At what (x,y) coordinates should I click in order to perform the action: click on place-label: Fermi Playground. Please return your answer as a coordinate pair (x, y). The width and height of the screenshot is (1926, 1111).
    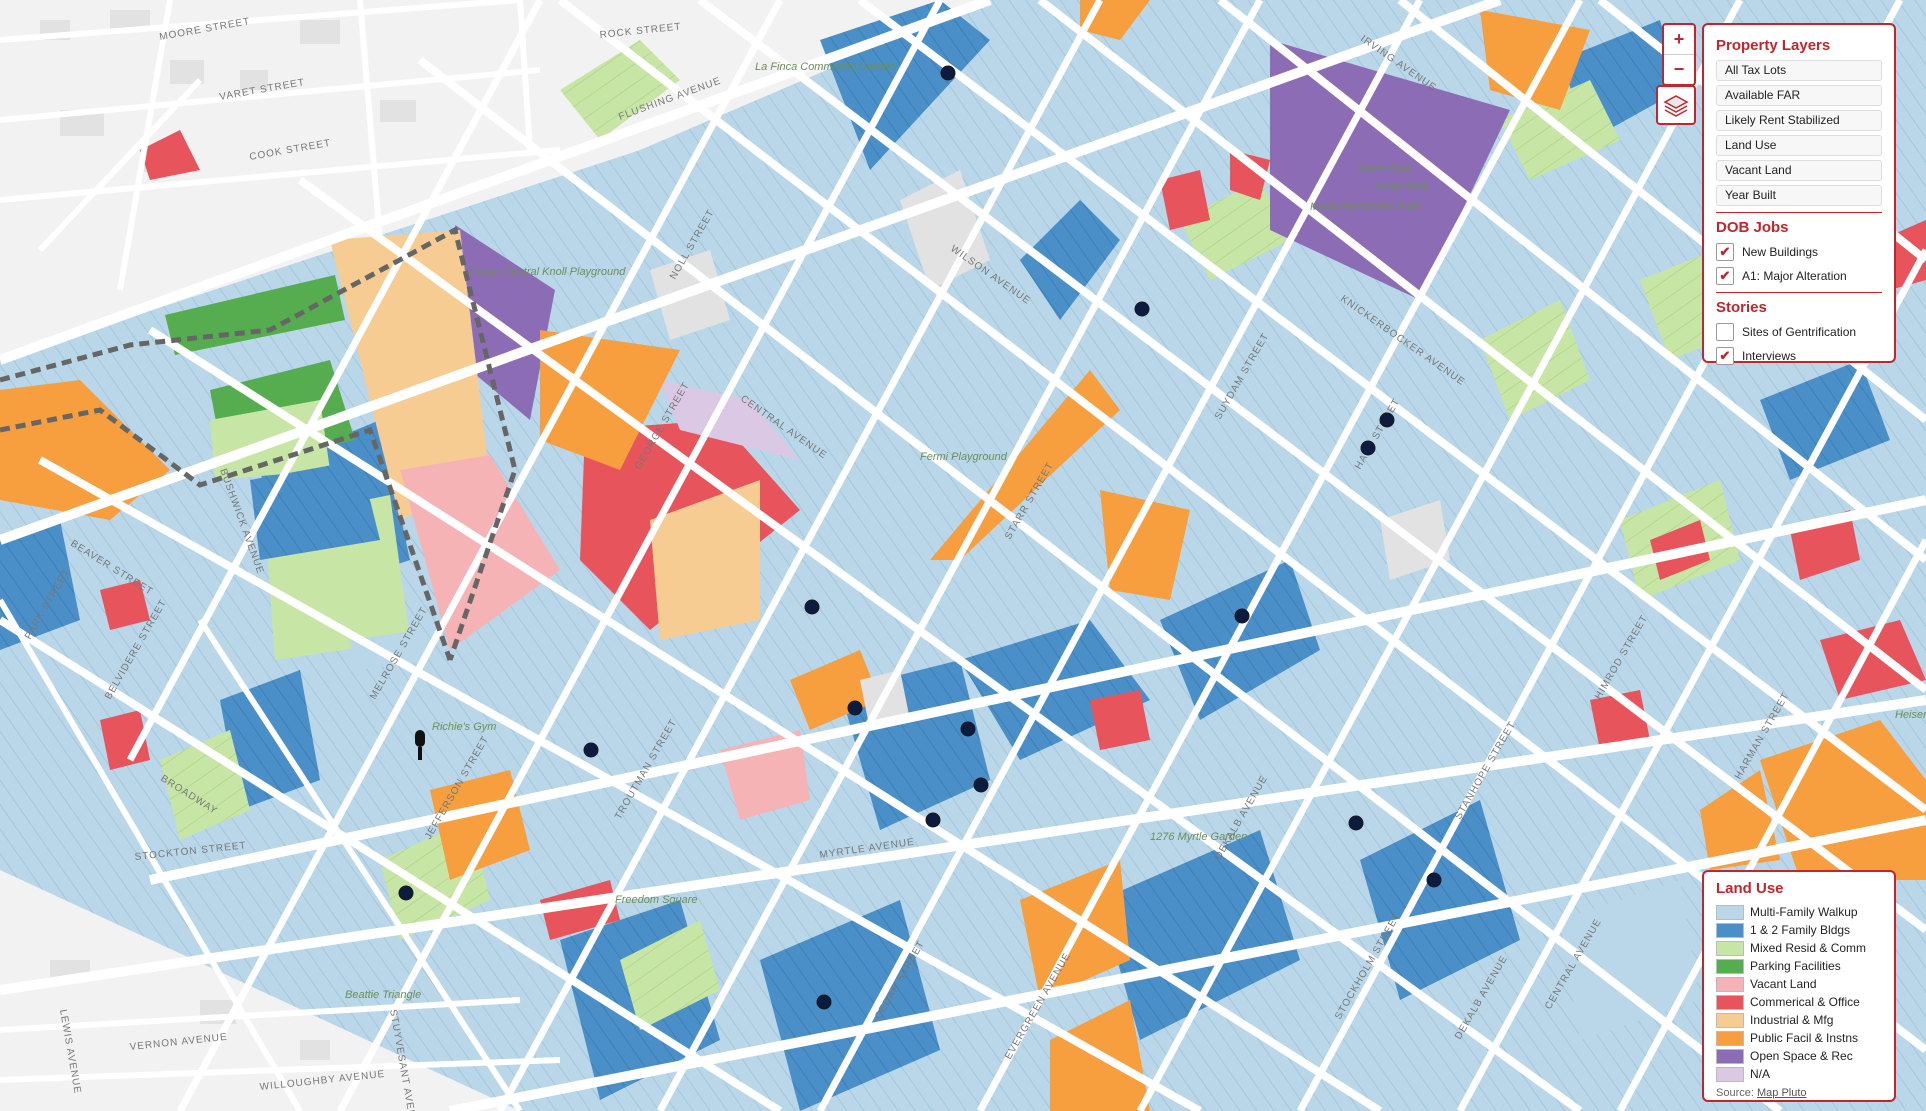
    Looking at the image, I should click on (964, 457).